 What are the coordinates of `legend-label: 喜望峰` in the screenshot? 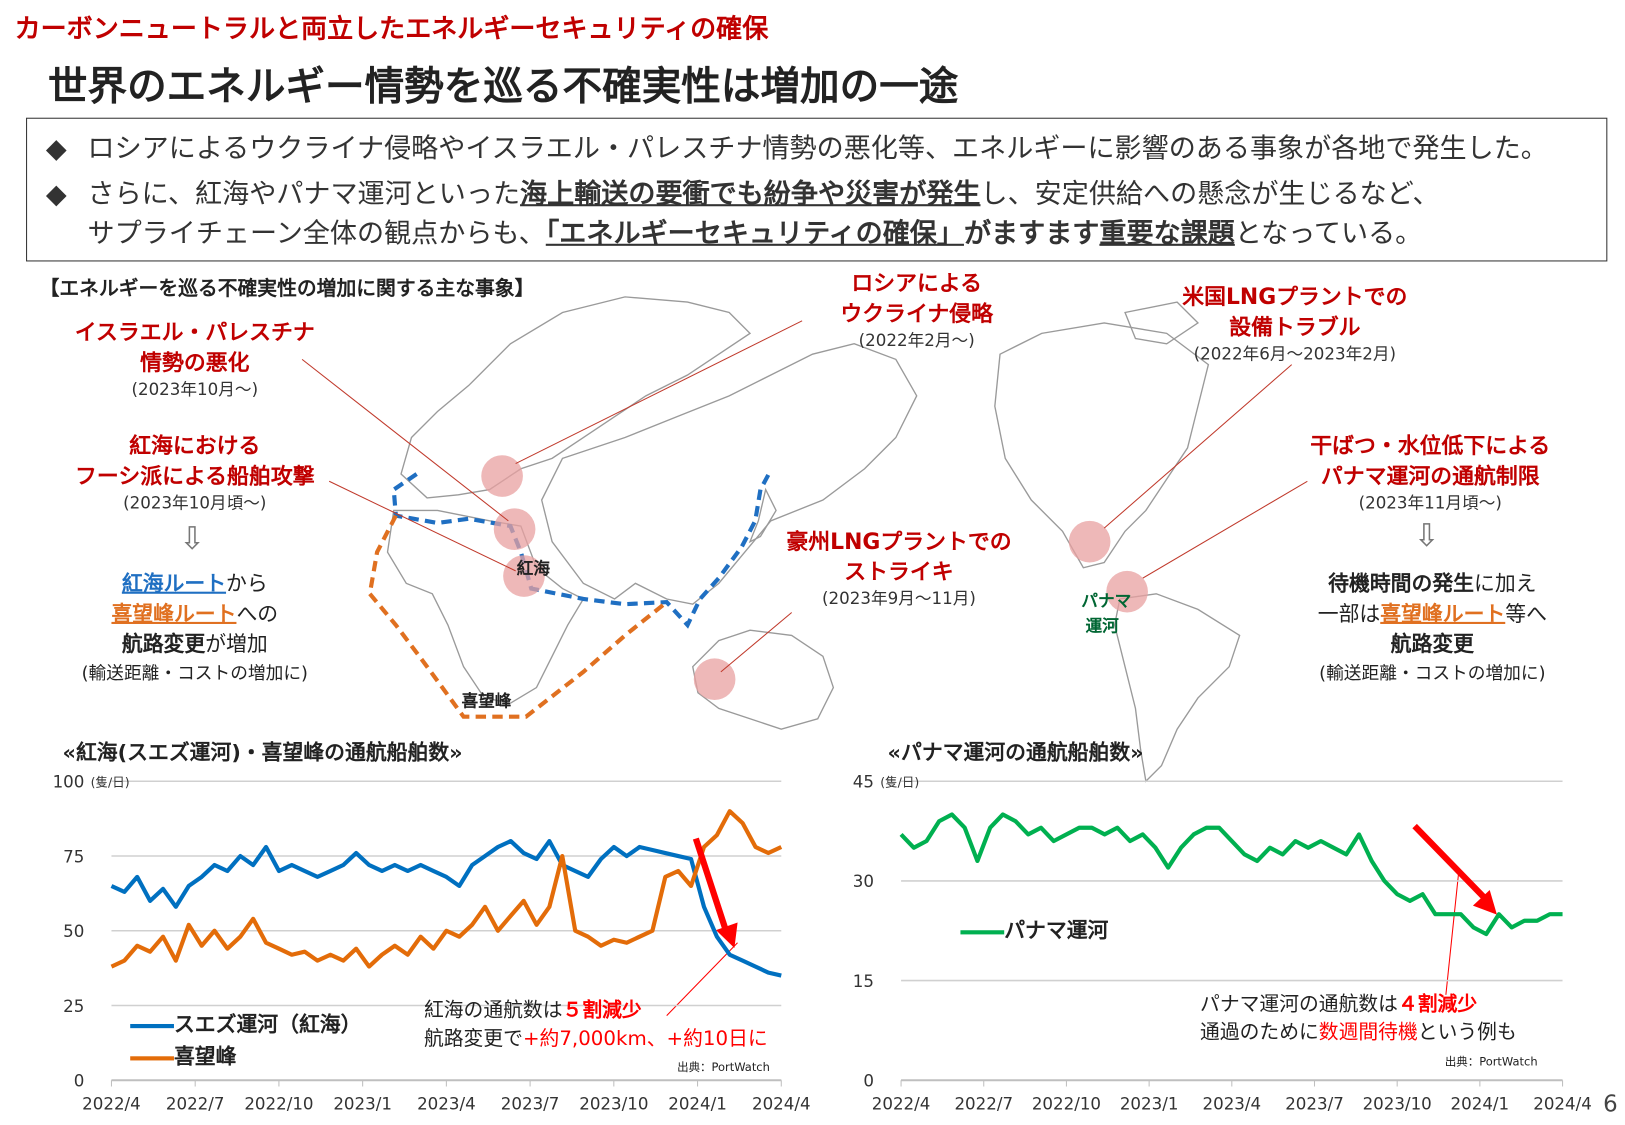 It's located at (205, 1056).